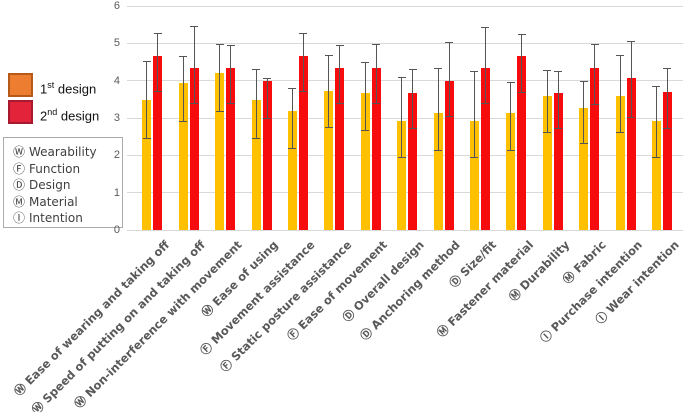  Describe the element at coordinates (405, 6) in the screenshot. I see `gridline-y6` at that location.